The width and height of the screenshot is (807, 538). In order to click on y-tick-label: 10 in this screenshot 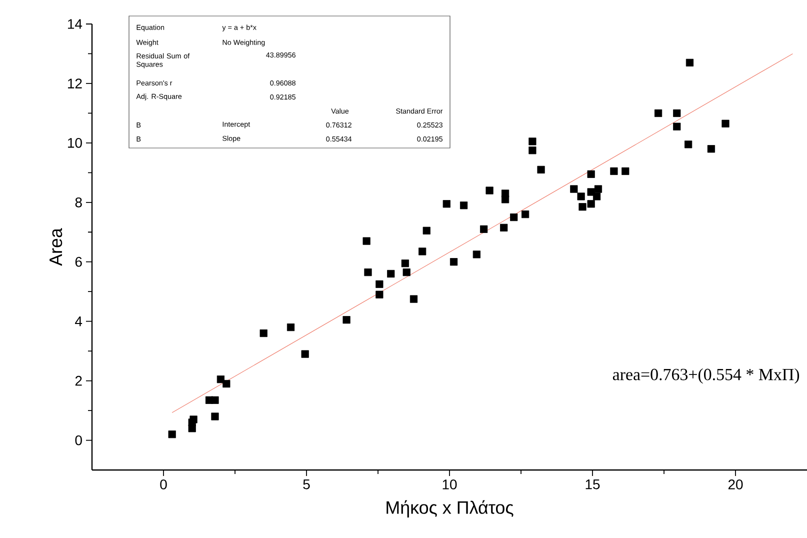, I will do `click(75, 143)`.